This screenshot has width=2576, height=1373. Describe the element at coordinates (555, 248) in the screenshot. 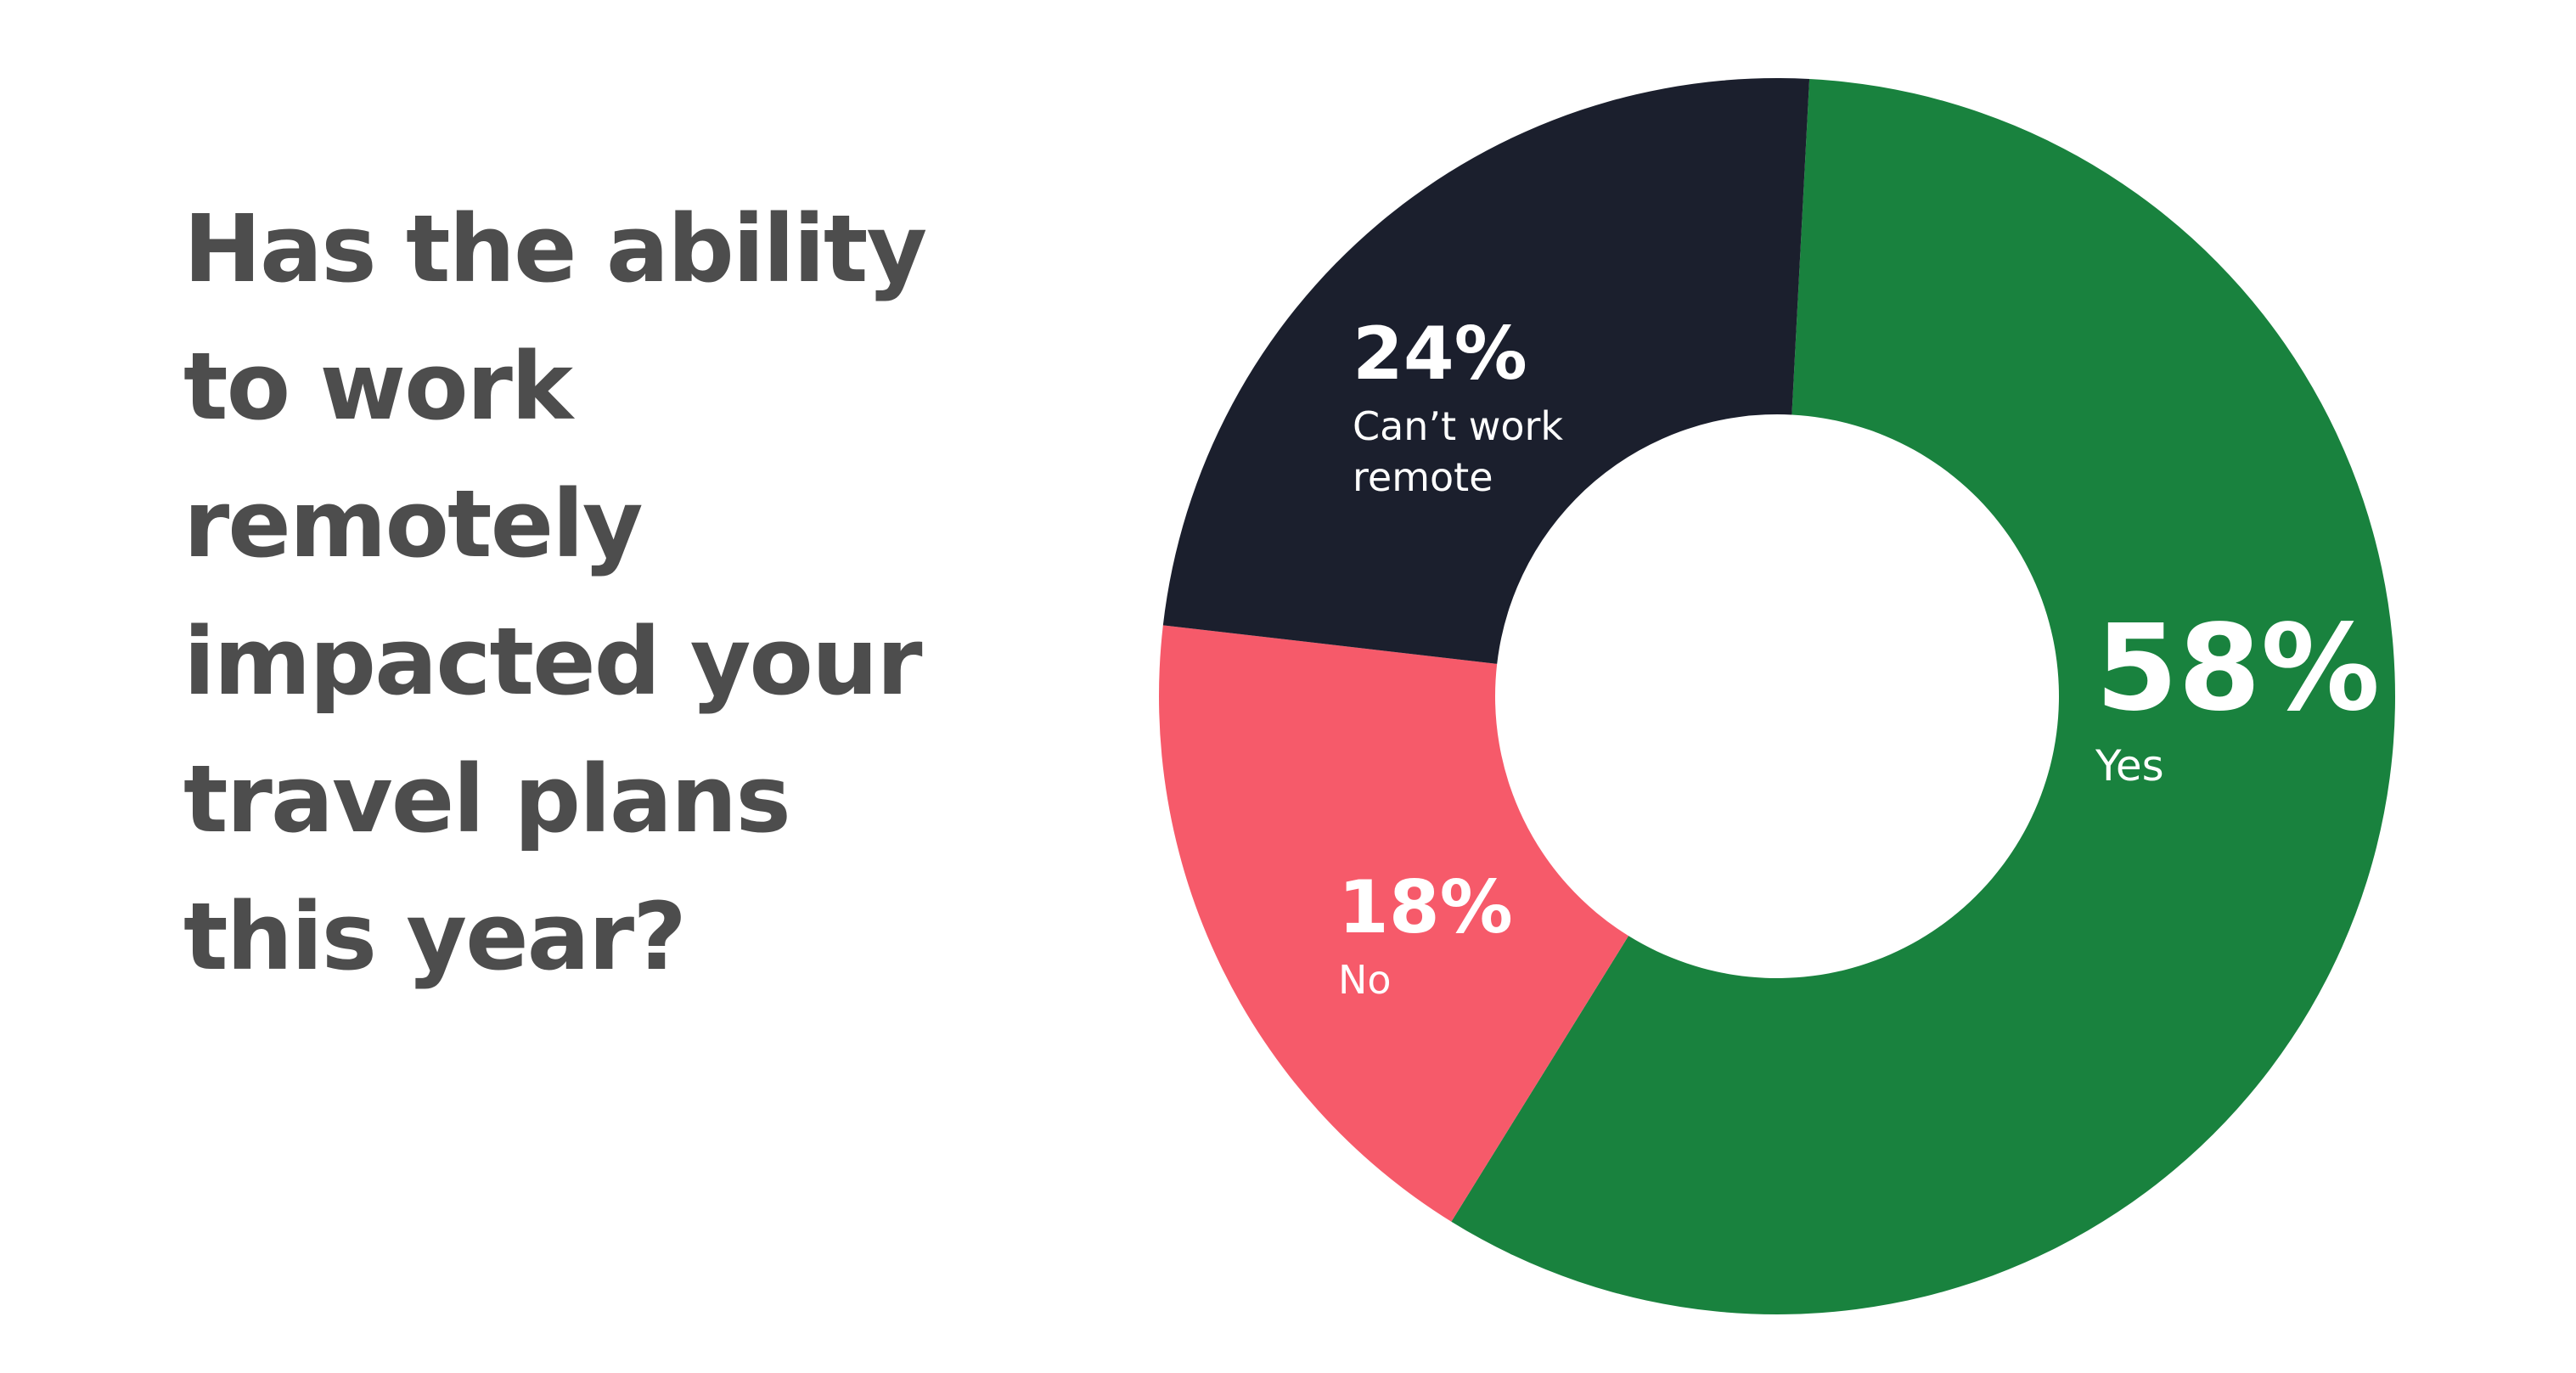

I see `title-line: Has the ability` at that location.